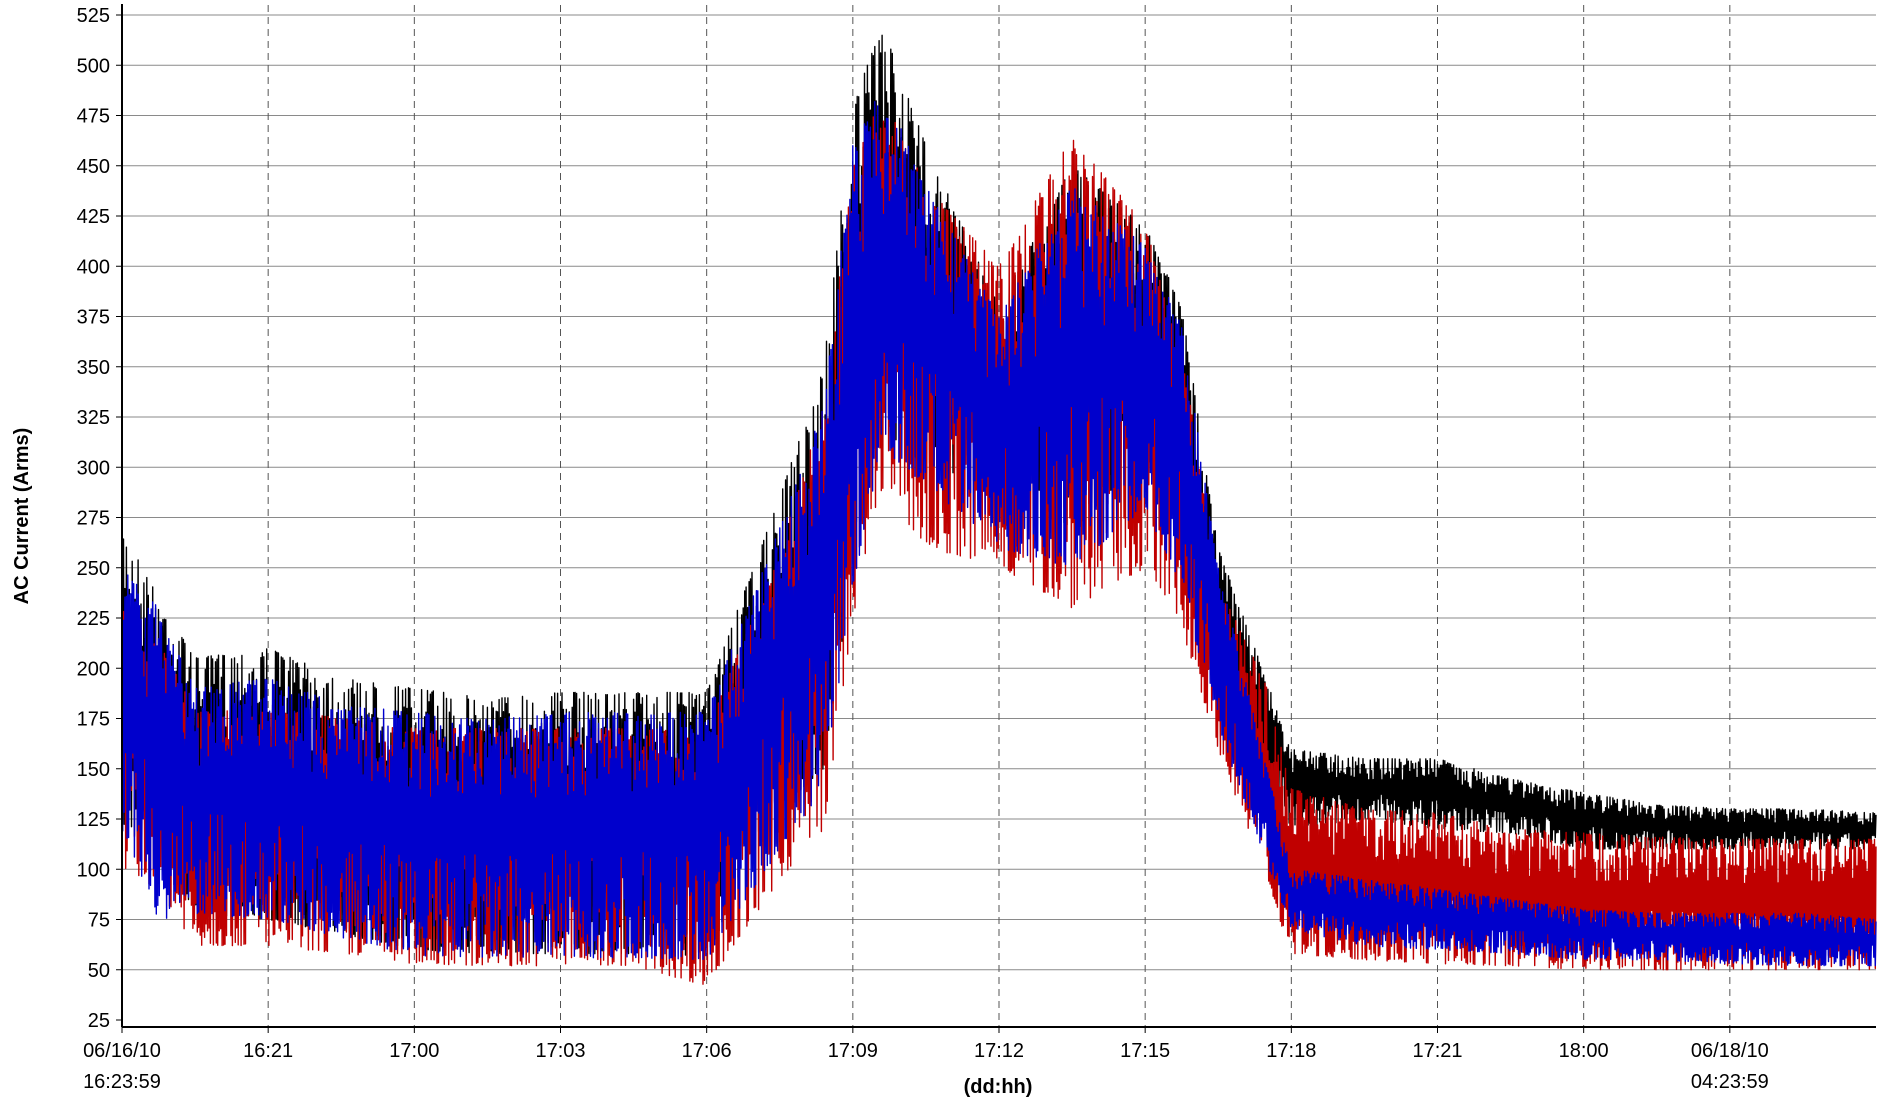  Describe the element at coordinates (99, 921) in the screenshot. I see `y-tick-label: 75` at that location.